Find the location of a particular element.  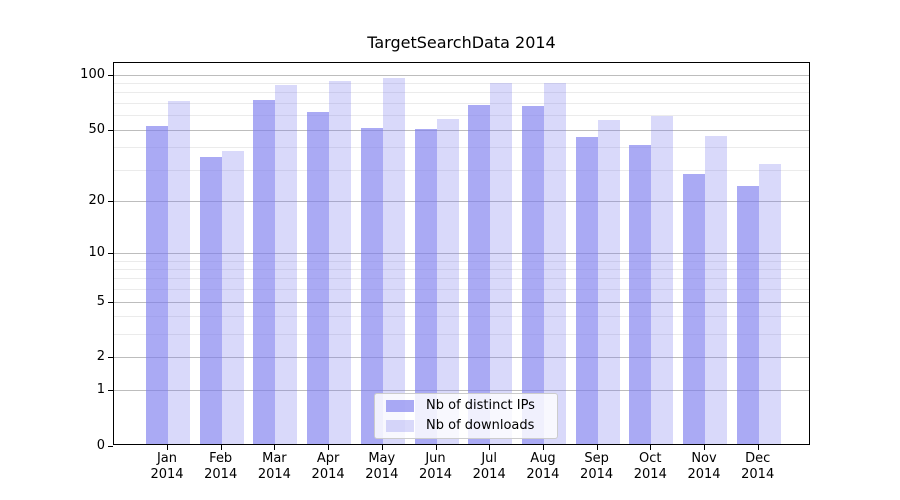

bar-downloads-feb is located at coordinates (232, 297).